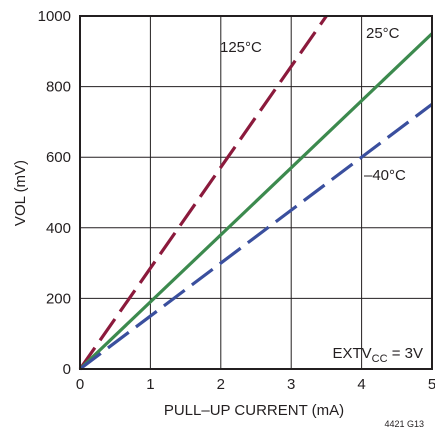 The height and width of the screenshot is (438, 435). Describe the element at coordinates (58, 157) in the screenshot. I see `y-tick-label: 600` at that location.